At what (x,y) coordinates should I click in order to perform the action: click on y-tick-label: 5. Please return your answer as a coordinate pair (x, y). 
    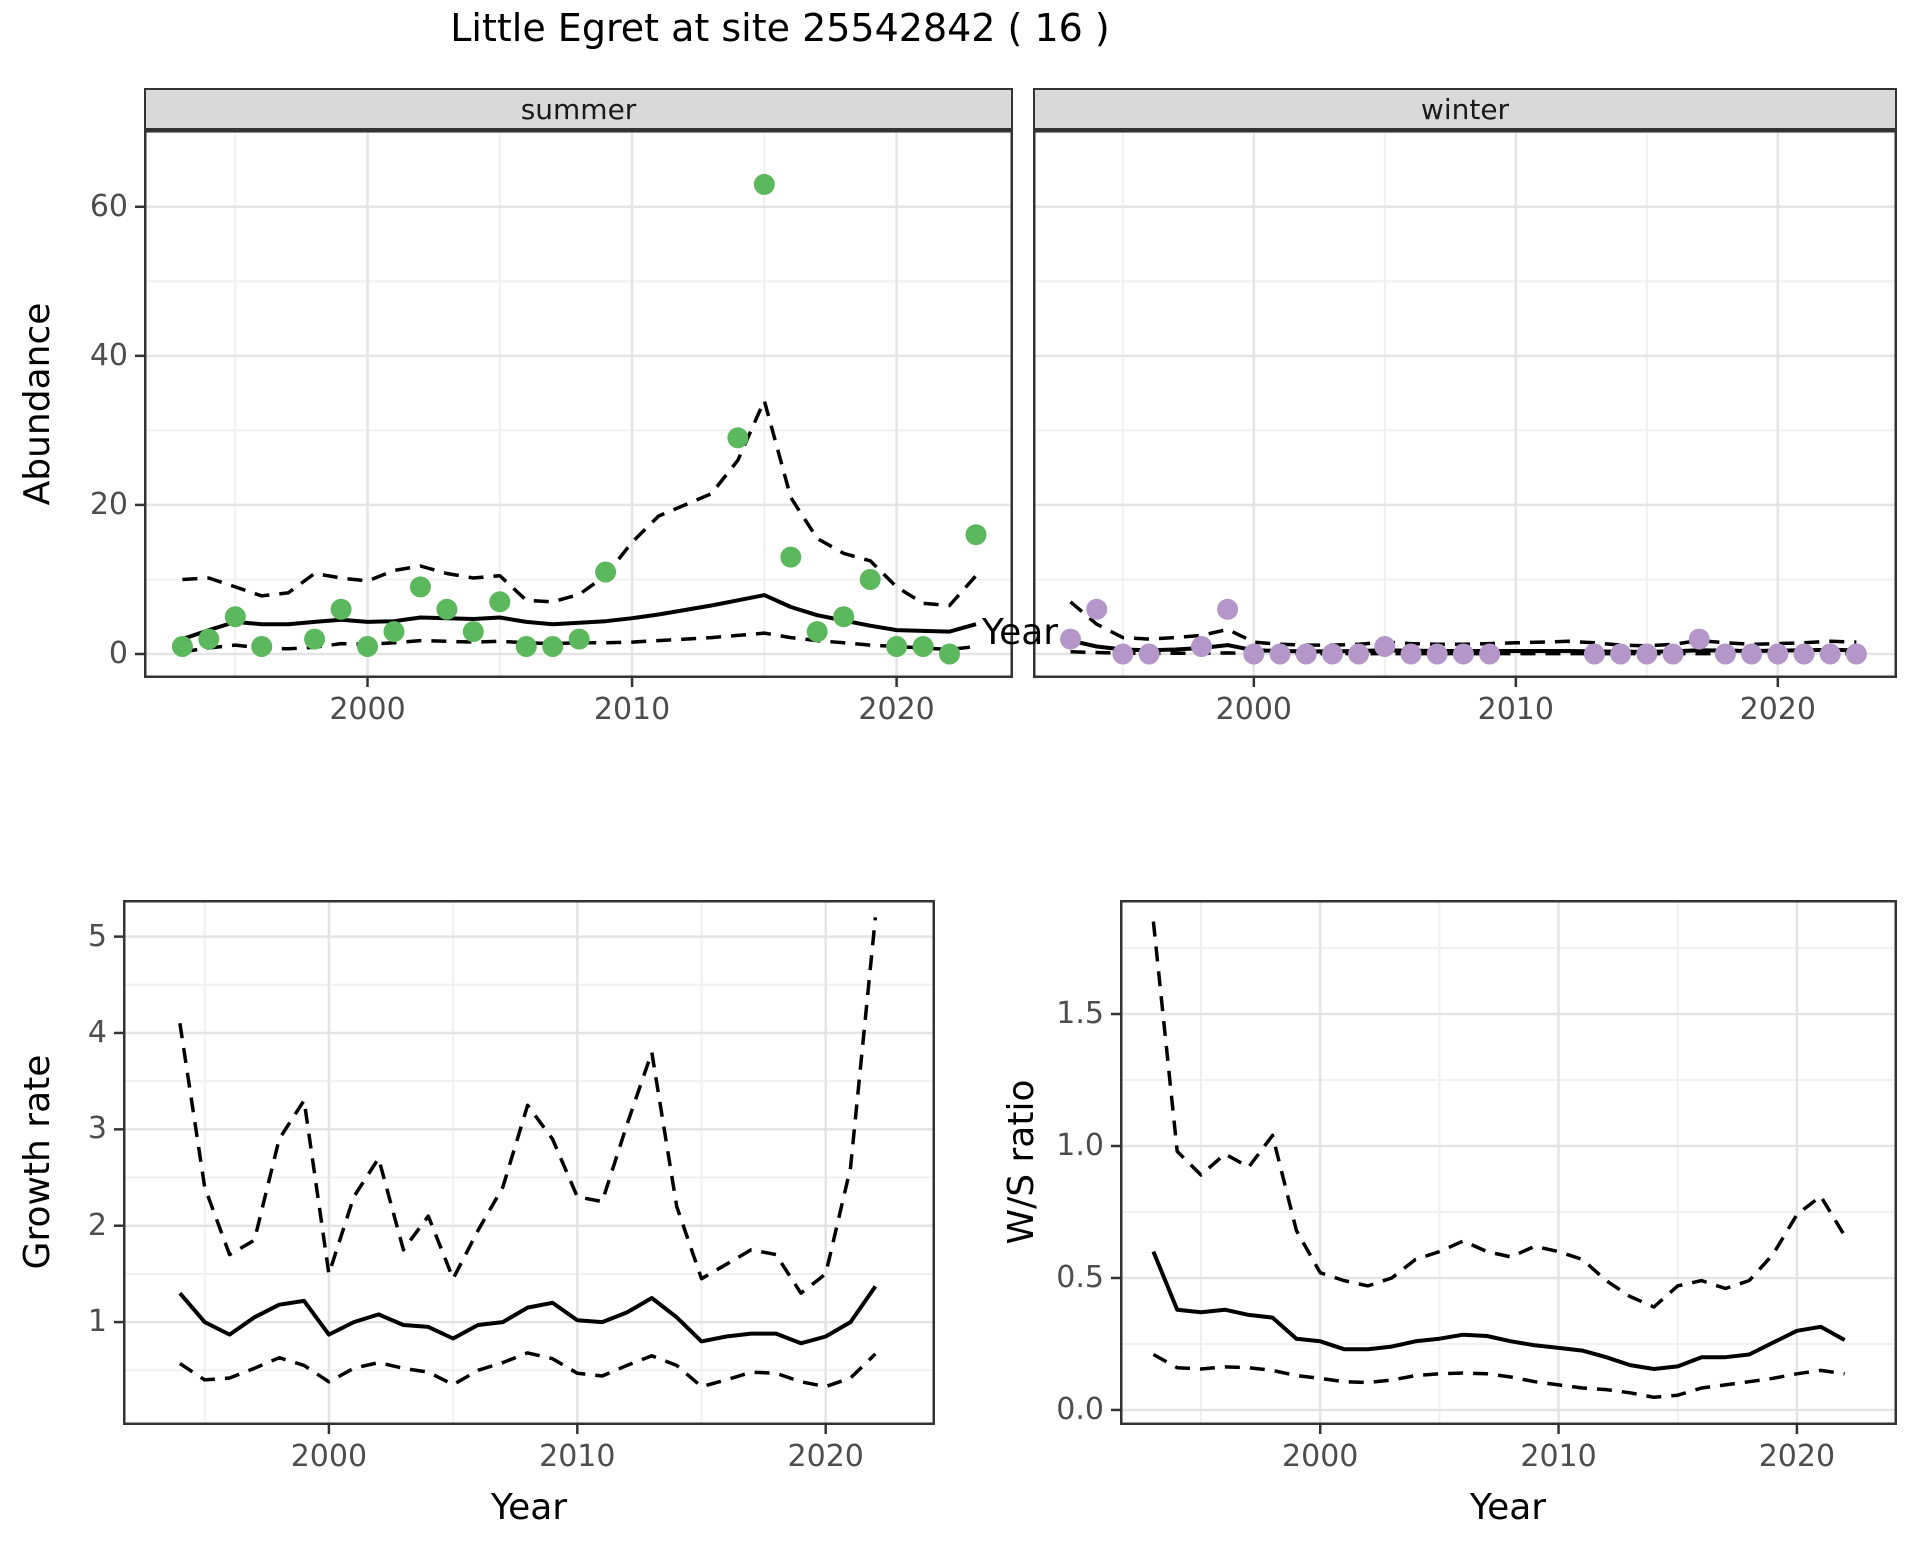
    Looking at the image, I should click on (97, 936).